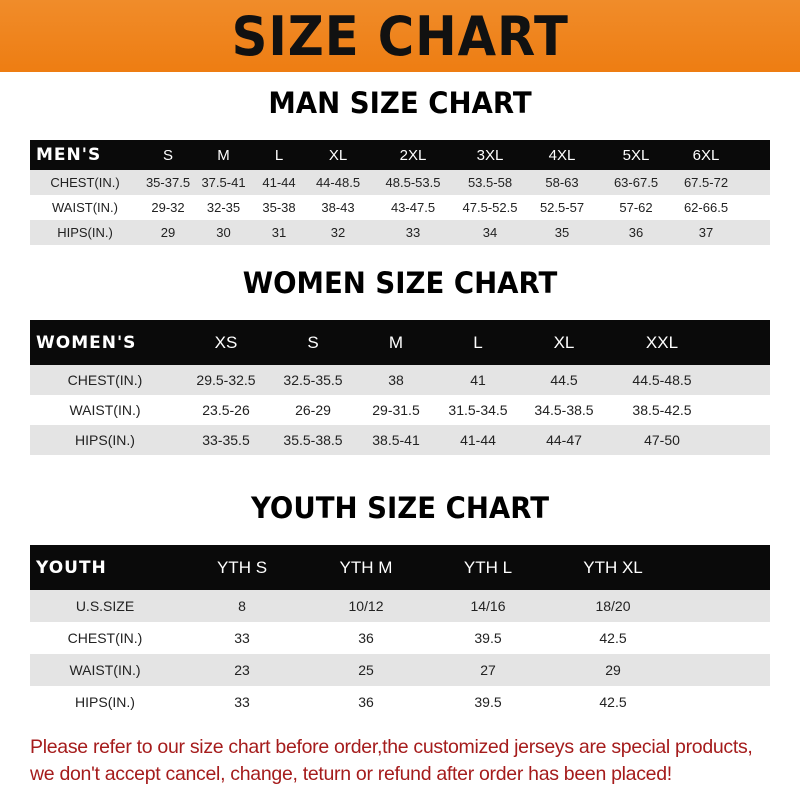  What do you see at coordinates (396, 440) in the screenshot?
I see `table-cell: 38.5-41` at bounding box center [396, 440].